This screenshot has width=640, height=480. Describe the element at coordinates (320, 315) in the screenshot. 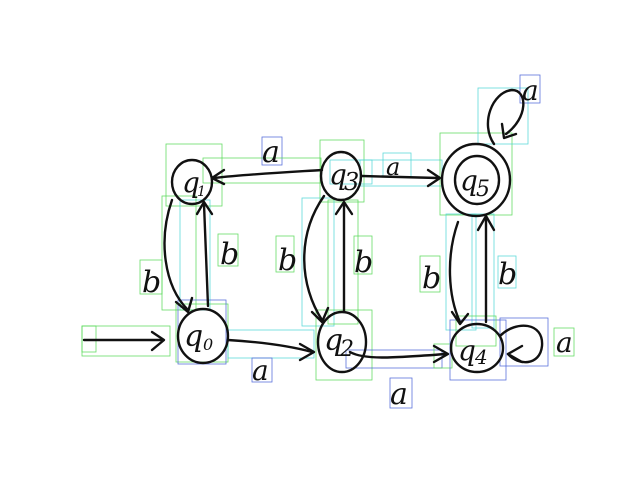

I see `edge-q3-q2-arrowhead` at that location.